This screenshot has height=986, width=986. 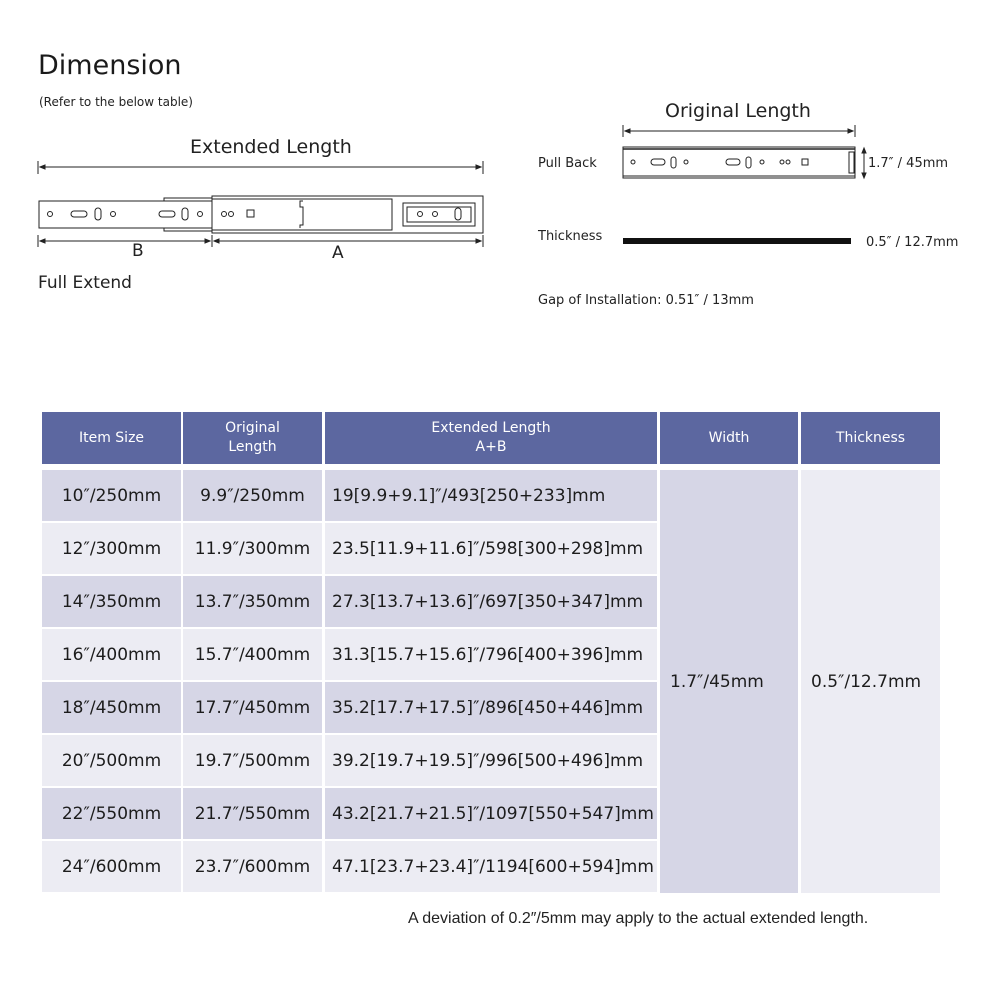 I want to click on table-cell: 19[9.9+9.1]″/493[250+233]mm, so click(x=491, y=495).